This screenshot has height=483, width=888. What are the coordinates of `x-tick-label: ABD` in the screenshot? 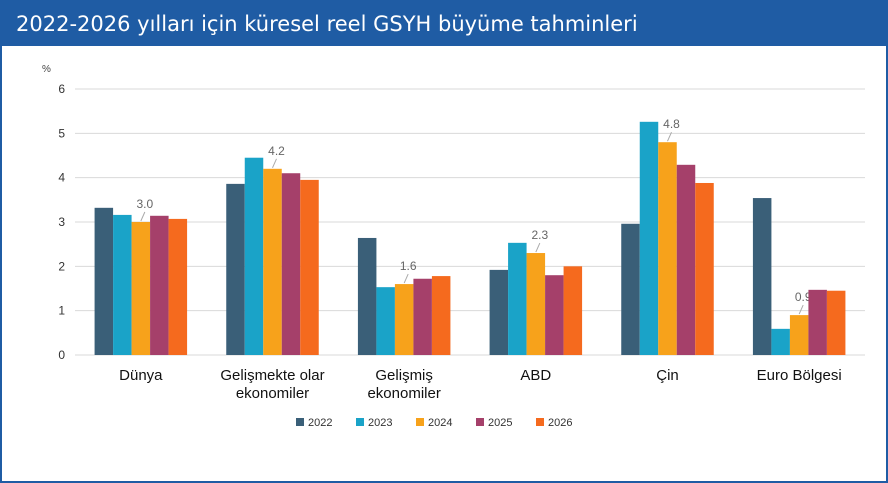 It's located at (536, 375).